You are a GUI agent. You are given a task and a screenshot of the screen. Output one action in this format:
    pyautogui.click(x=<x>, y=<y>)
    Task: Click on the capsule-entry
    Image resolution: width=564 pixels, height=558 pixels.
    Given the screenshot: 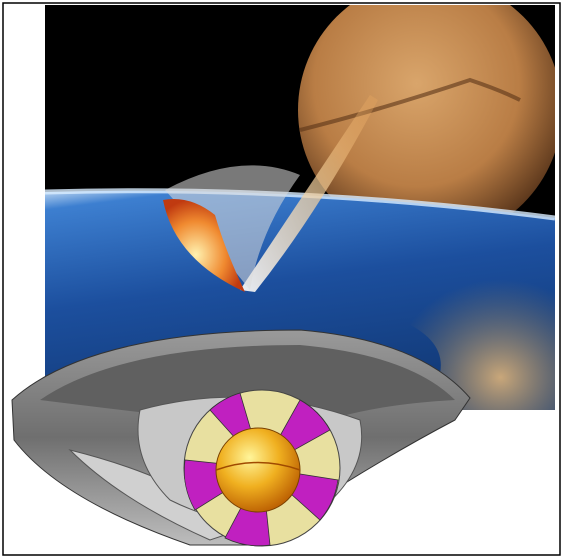 What is the action you would take?
    pyautogui.click(x=204, y=245)
    